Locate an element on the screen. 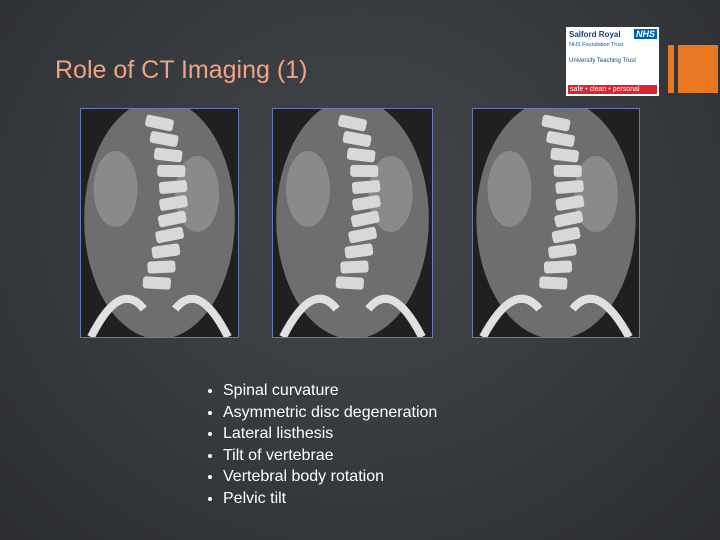  logo-trust: NHS Foundation Trust is located at coordinates (596, 45).